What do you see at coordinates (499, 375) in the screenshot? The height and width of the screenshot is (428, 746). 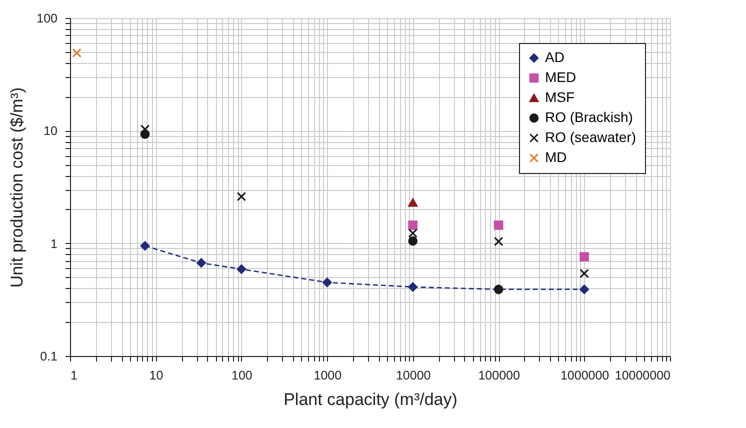 I see `x-tick-label: 100000` at bounding box center [499, 375].